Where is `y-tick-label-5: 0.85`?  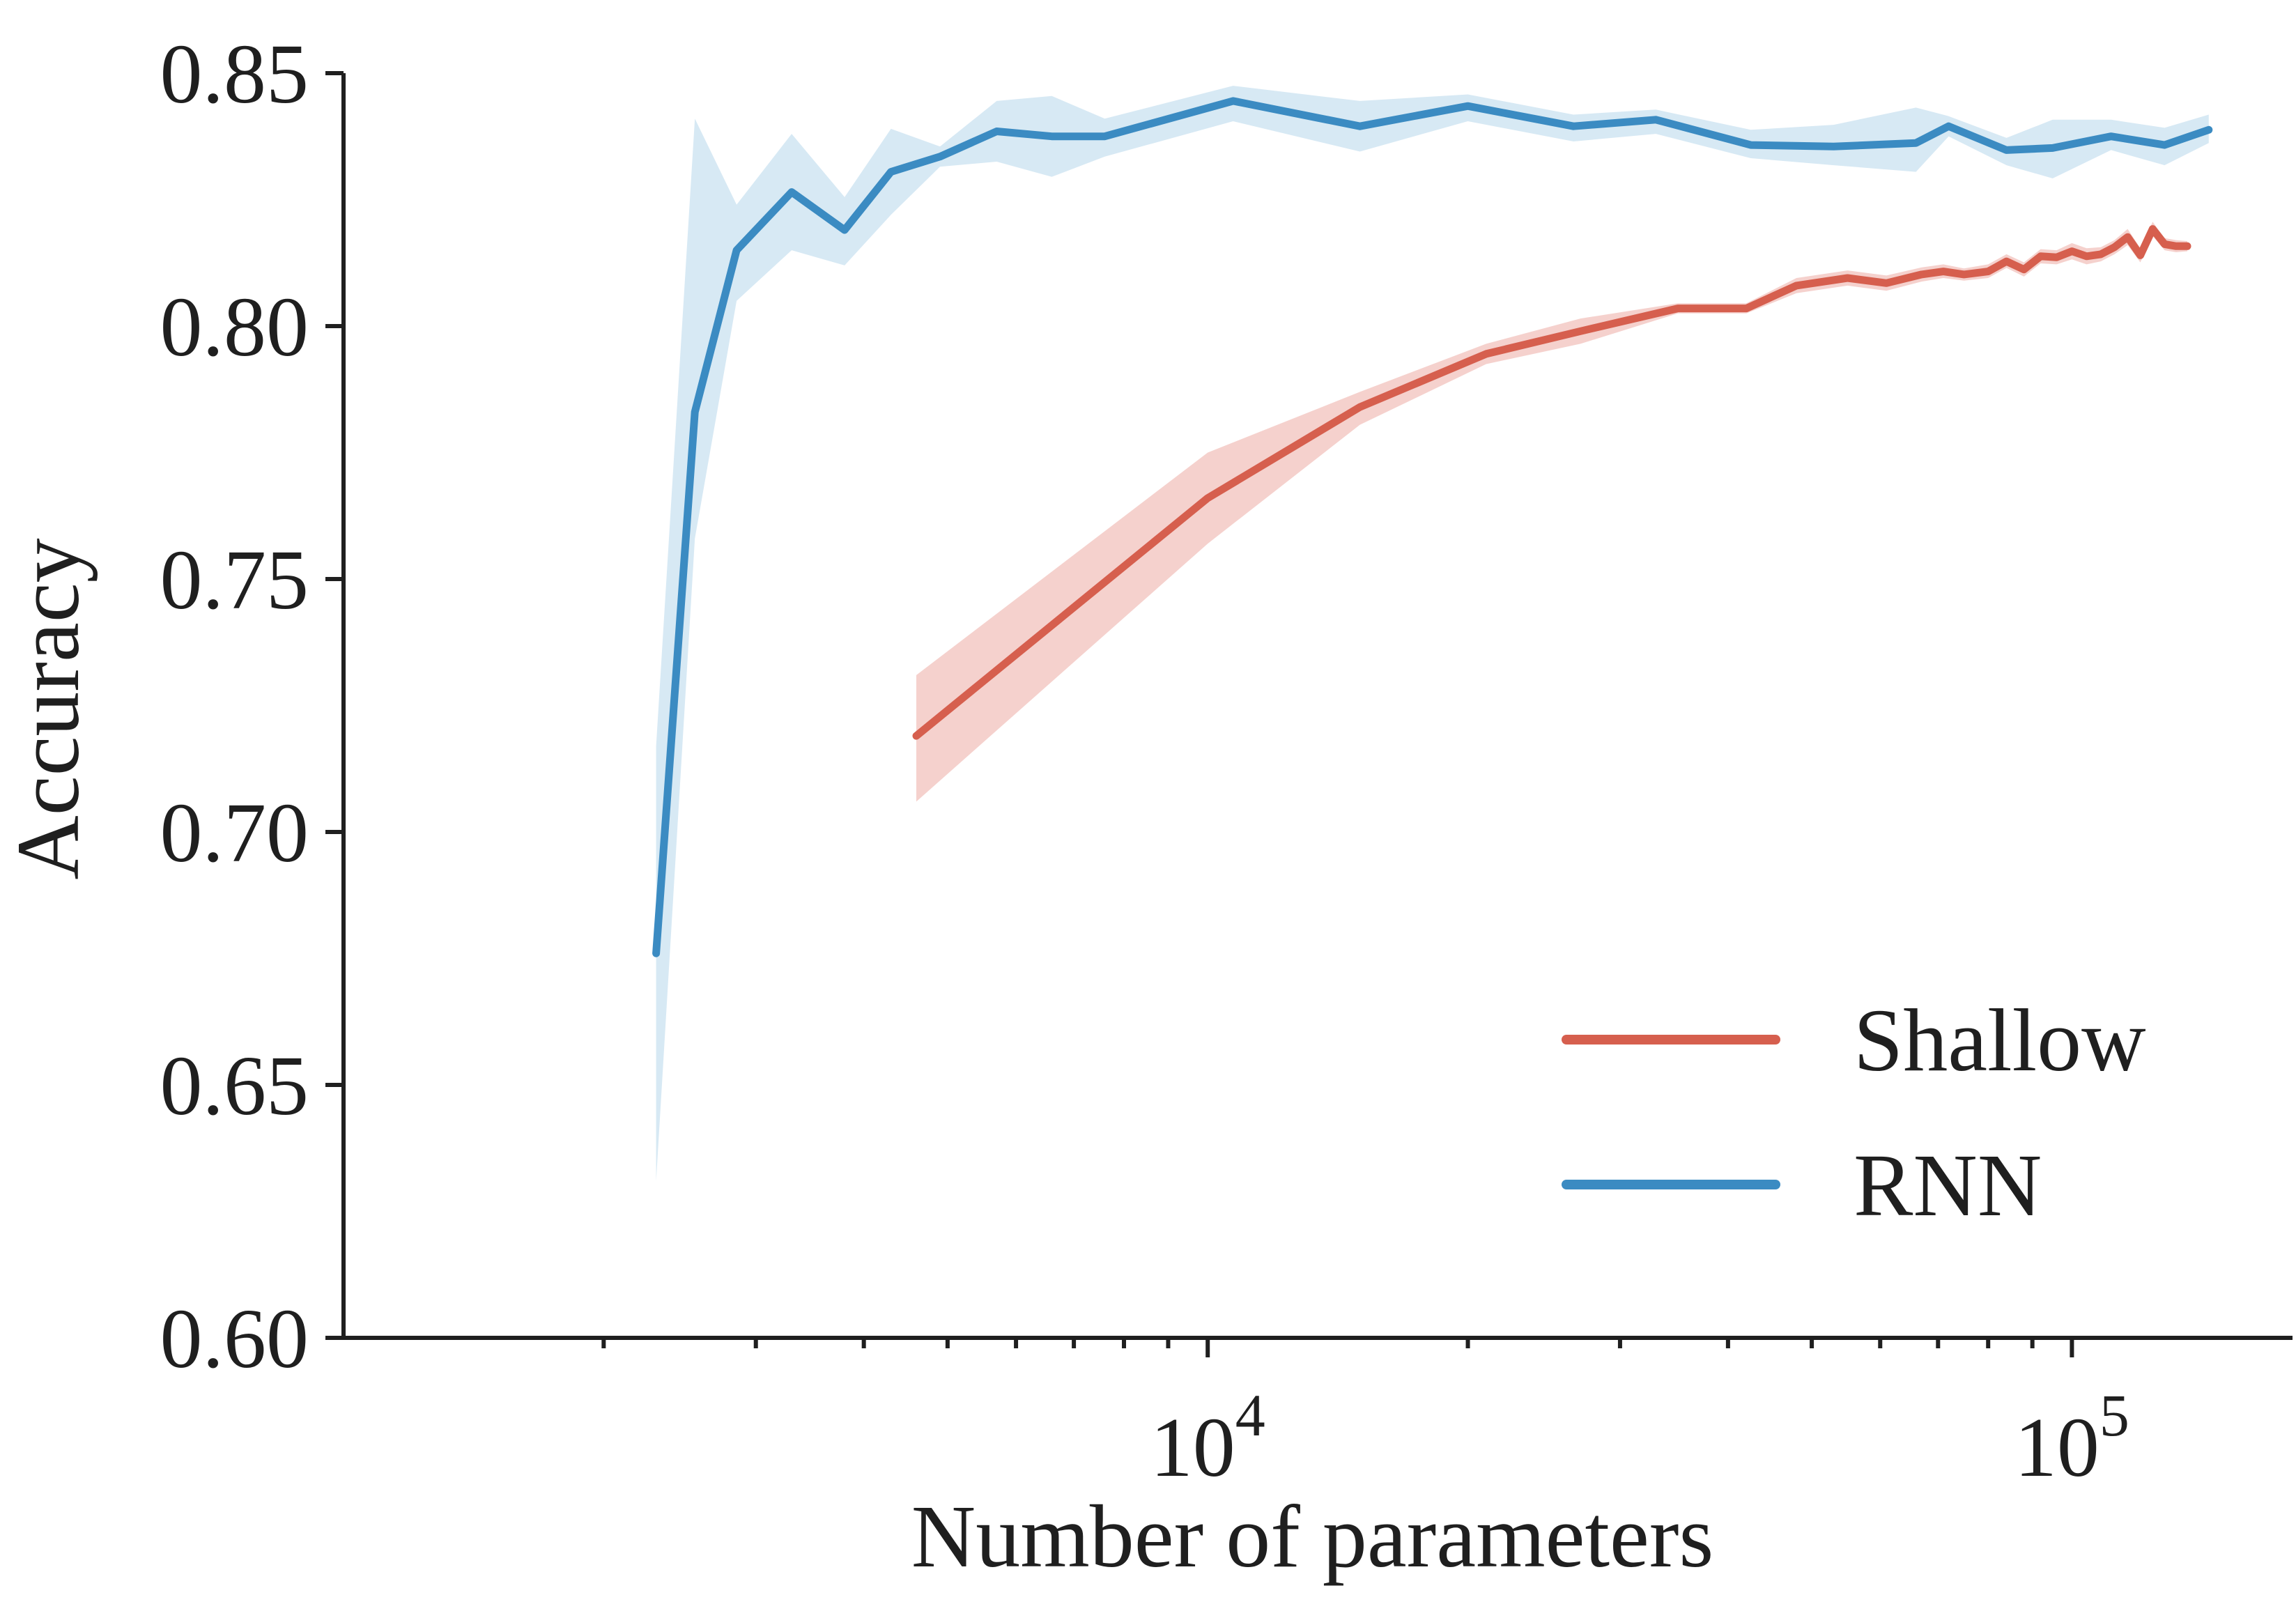 y-tick-label-5: 0.85 is located at coordinates (234, 74).